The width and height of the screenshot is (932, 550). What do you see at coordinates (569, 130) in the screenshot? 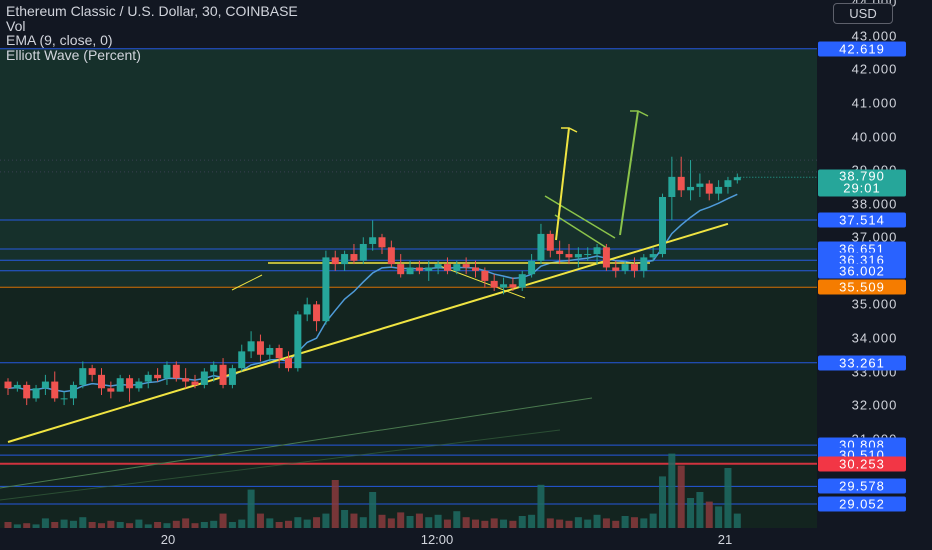
I see `arrow-head-yellow` at bounding box center [569, 130].